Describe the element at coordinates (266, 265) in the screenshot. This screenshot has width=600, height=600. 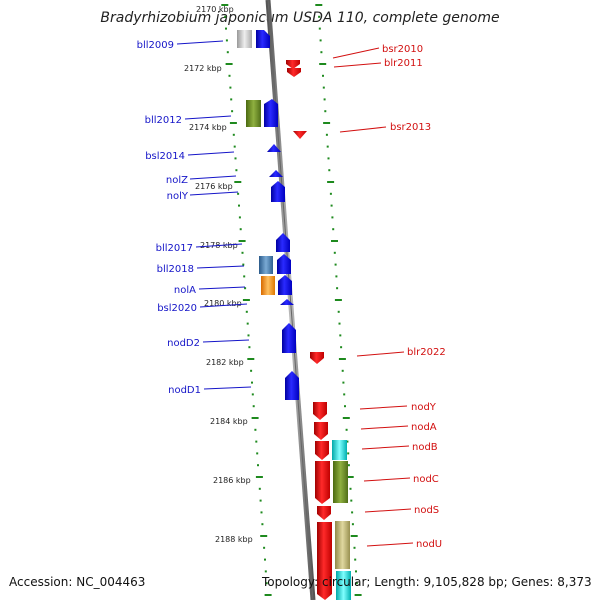
I see `gene-block-steel` at that location.